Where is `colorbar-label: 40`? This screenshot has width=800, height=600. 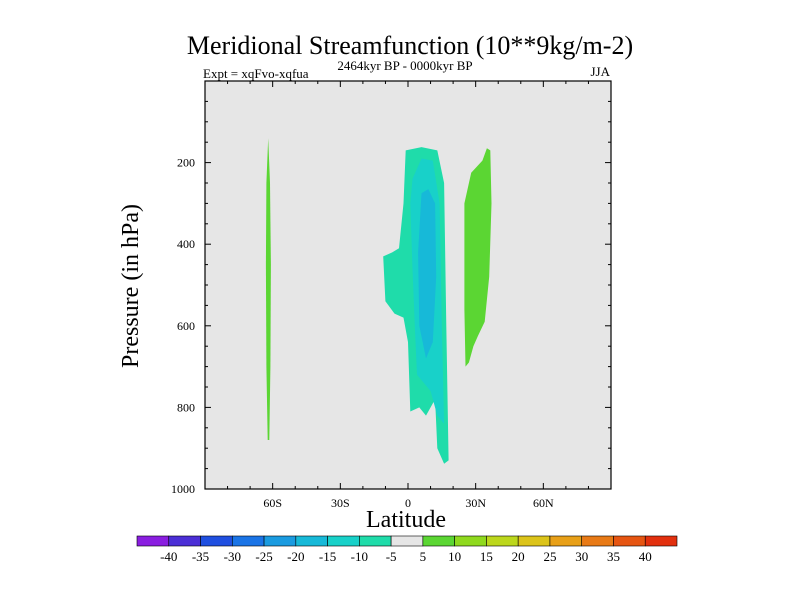 colorbar-label: 40 is located at coordinates (645, 556).